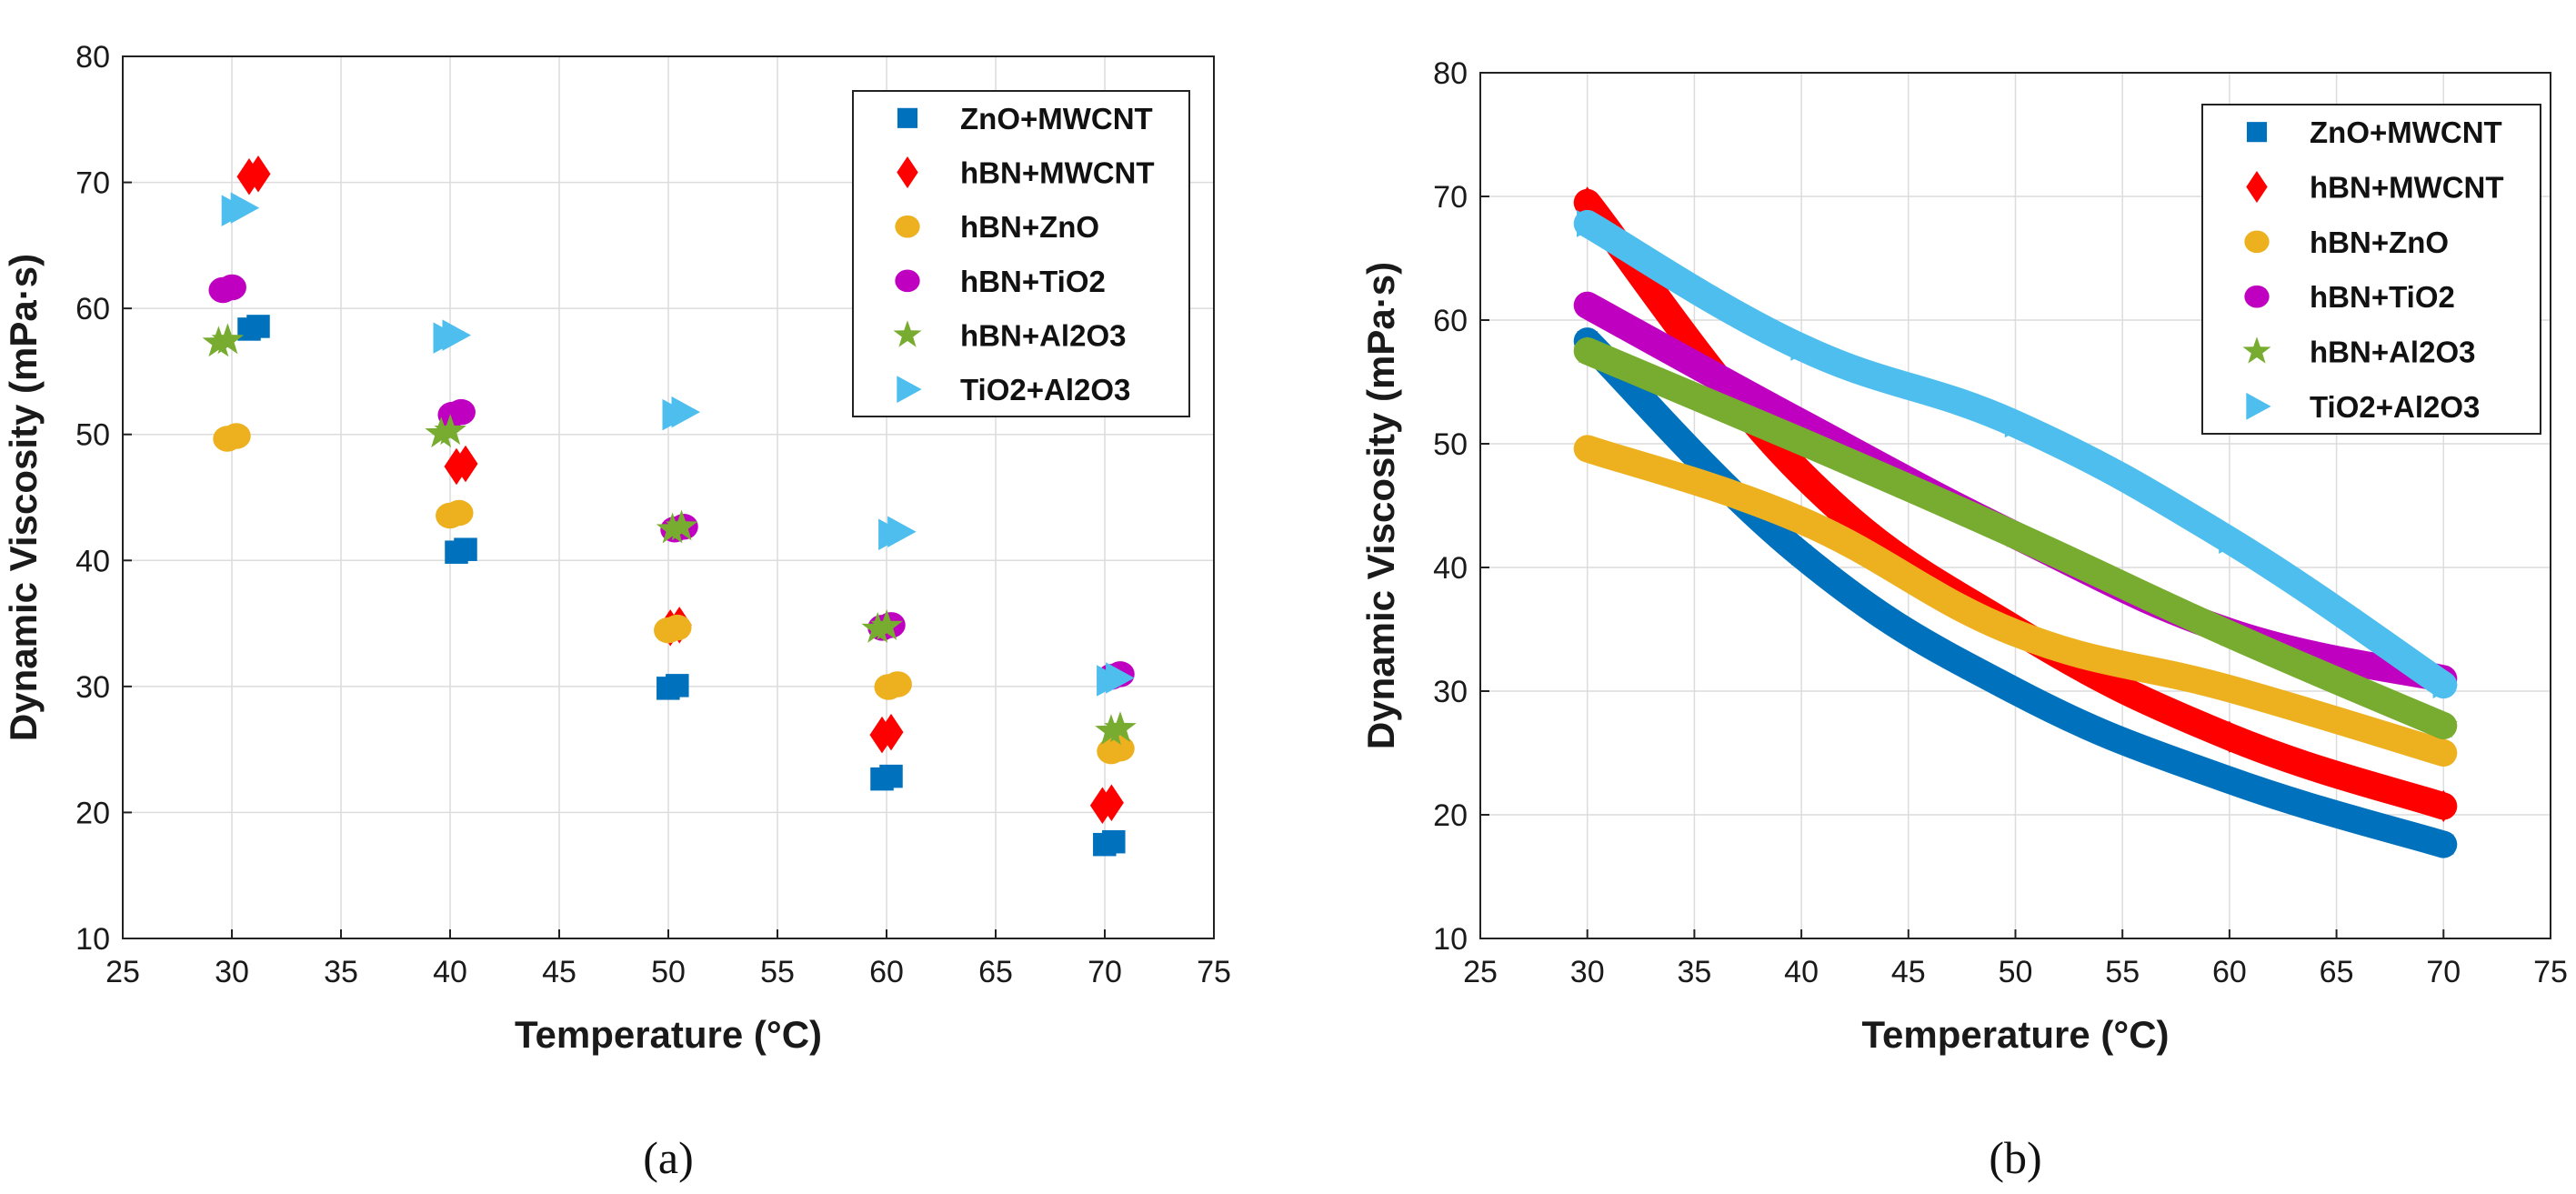 The image size is (2576, 1194). I want to click on series-hbn-al2o3, so click(670, 534).